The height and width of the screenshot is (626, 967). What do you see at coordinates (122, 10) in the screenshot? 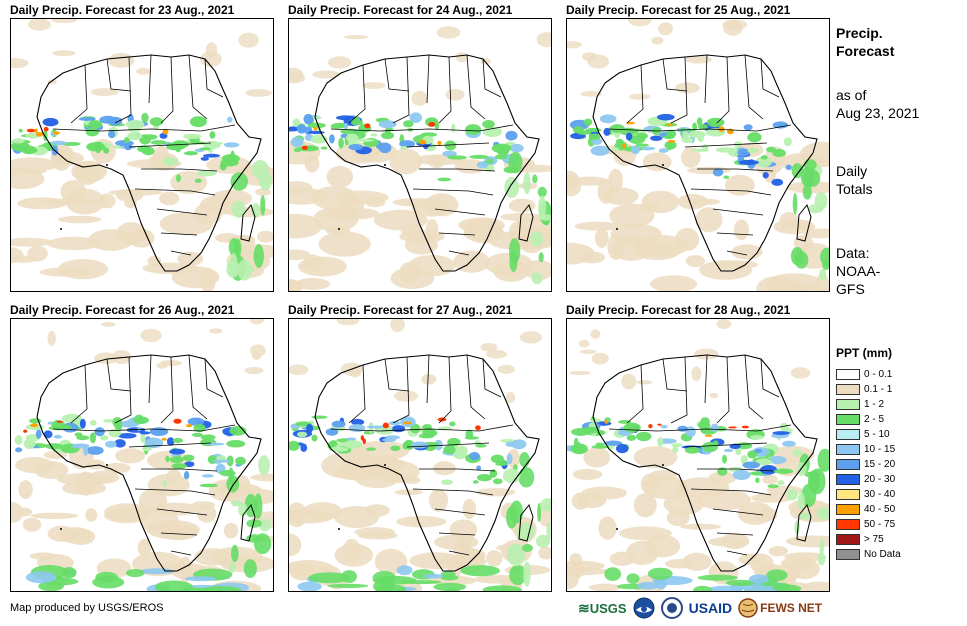
I see `panel-title: Daily Precip. Forecast for 23 Aug., 2021` at bounding box center [122, 10].